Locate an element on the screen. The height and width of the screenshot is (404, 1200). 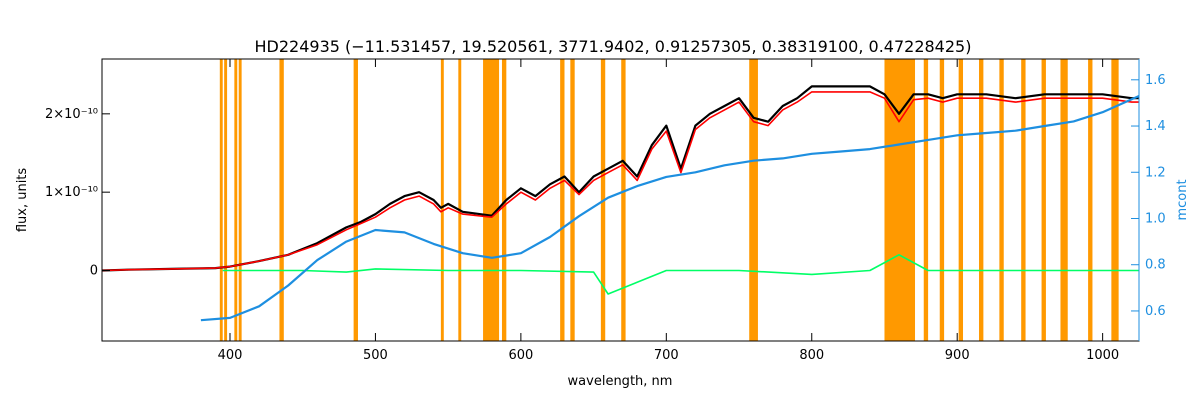
x-tick-label-800: 800 is located at coordinates (811, 355).